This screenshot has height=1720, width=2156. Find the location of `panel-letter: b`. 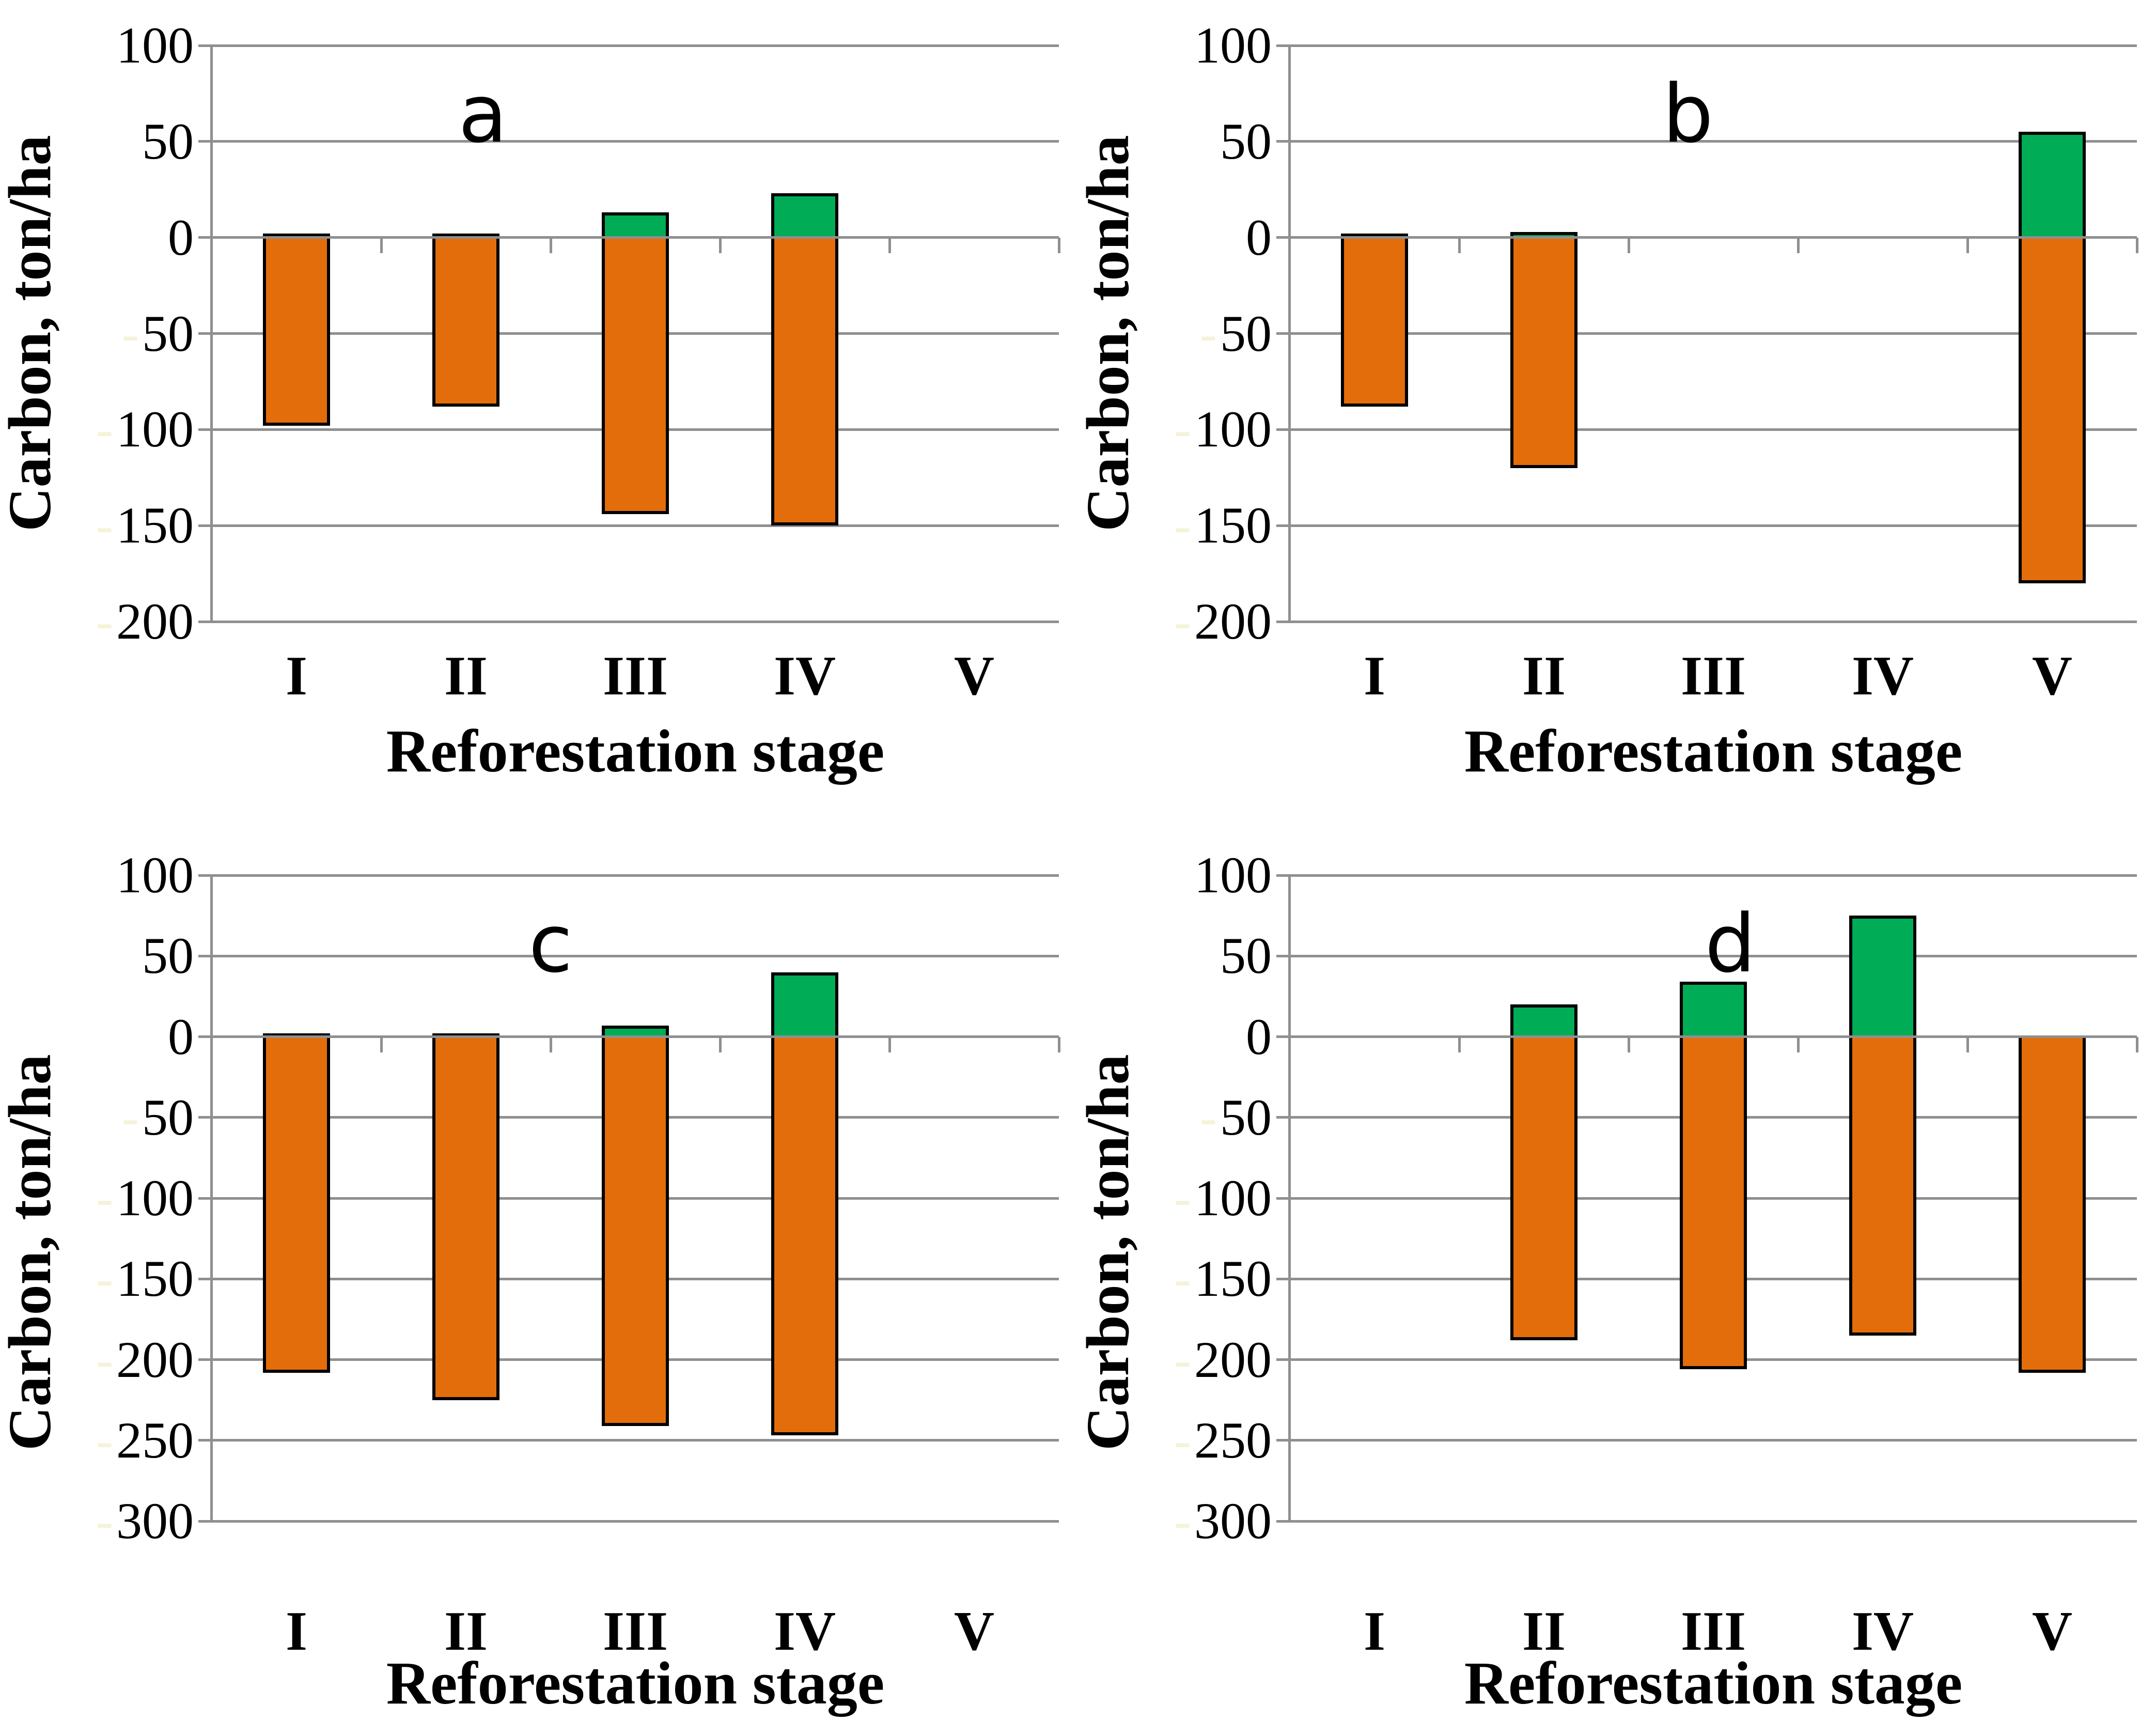

panel-letter: b is located at coordinates (1687, 114).